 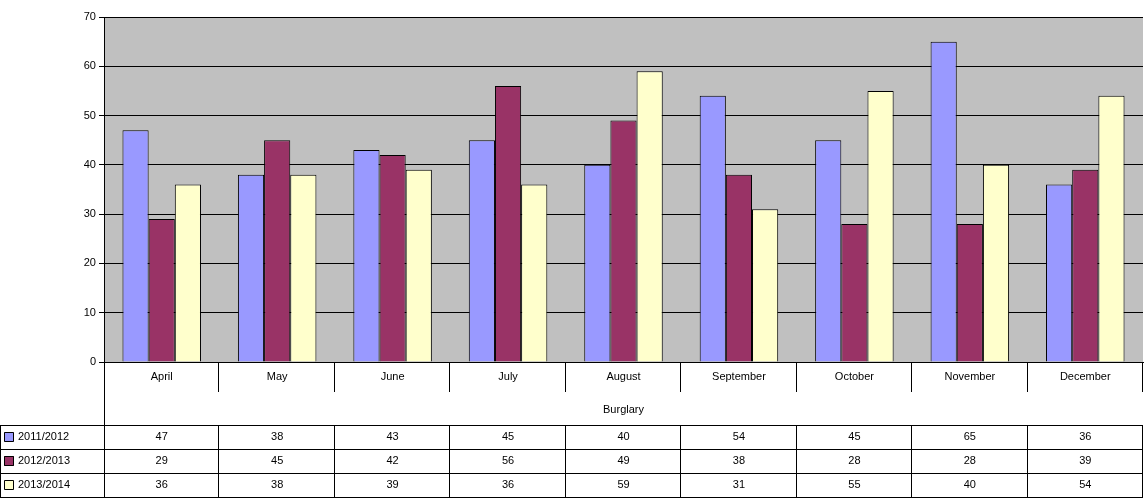 I want to click on data-label: 49, so click(x=623, y=460).